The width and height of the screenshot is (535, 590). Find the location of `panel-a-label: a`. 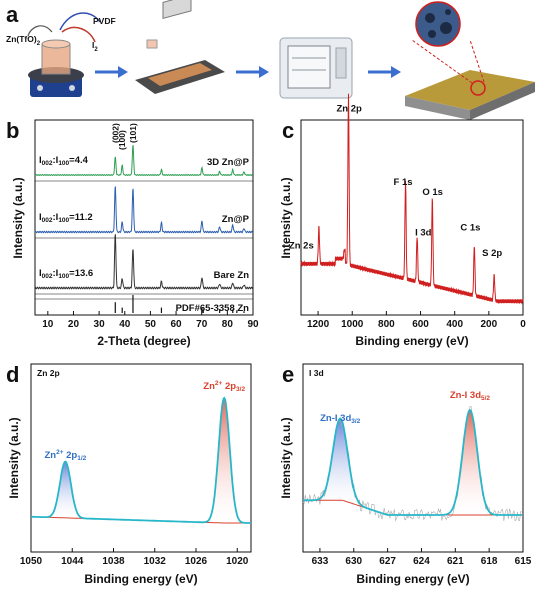

panel-a-label: a is located at coordinates (12, 14).